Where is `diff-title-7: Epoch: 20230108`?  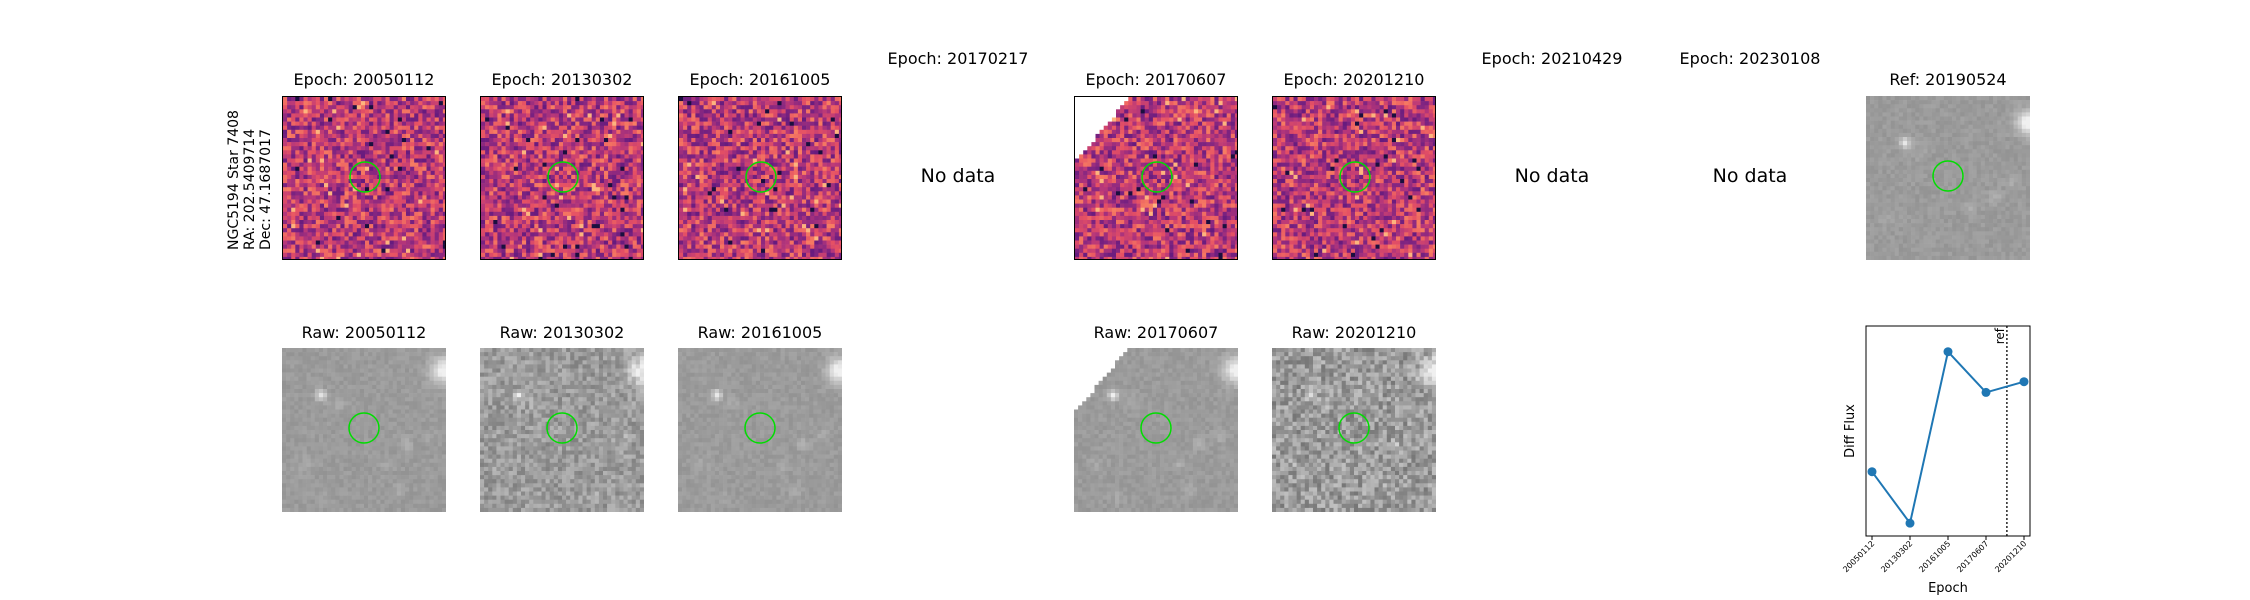 diff-title-7: Epoch: 20230108 is located at coordinates (1750, 58).